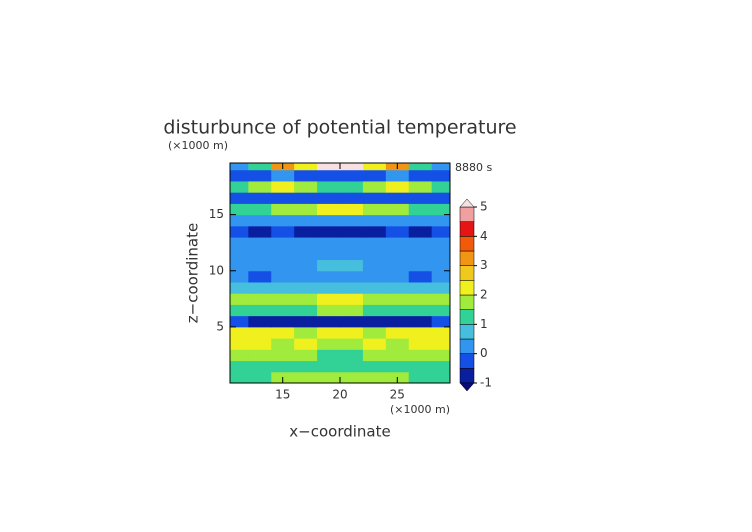  Describe the element at coordinates (193, 273) in the screenshot. I see `y-axis-label: z−coordinate` at that location.